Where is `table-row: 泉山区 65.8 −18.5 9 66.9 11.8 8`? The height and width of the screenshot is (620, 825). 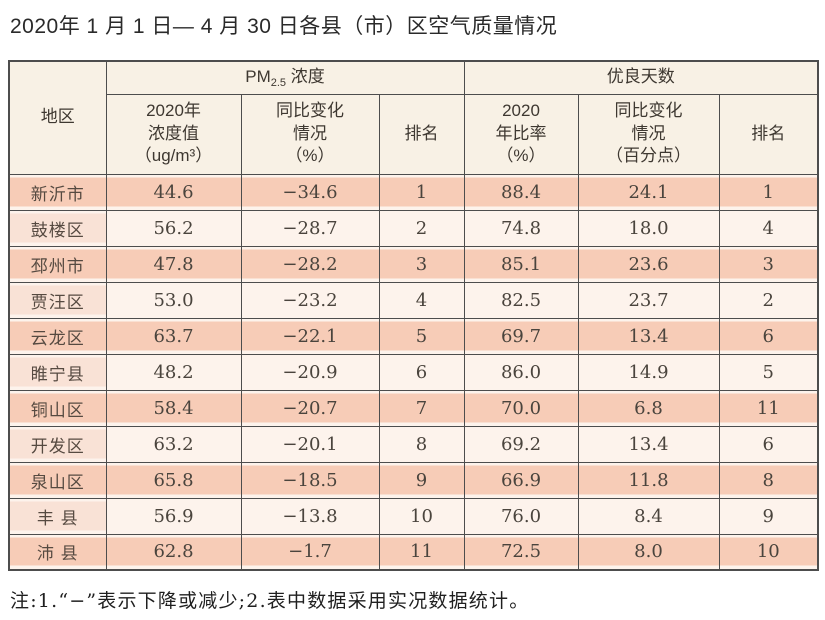 table-row: 泉山区 65.8 −18.5 9 66.9 11.8 8 is located at coordinates (413, 480).